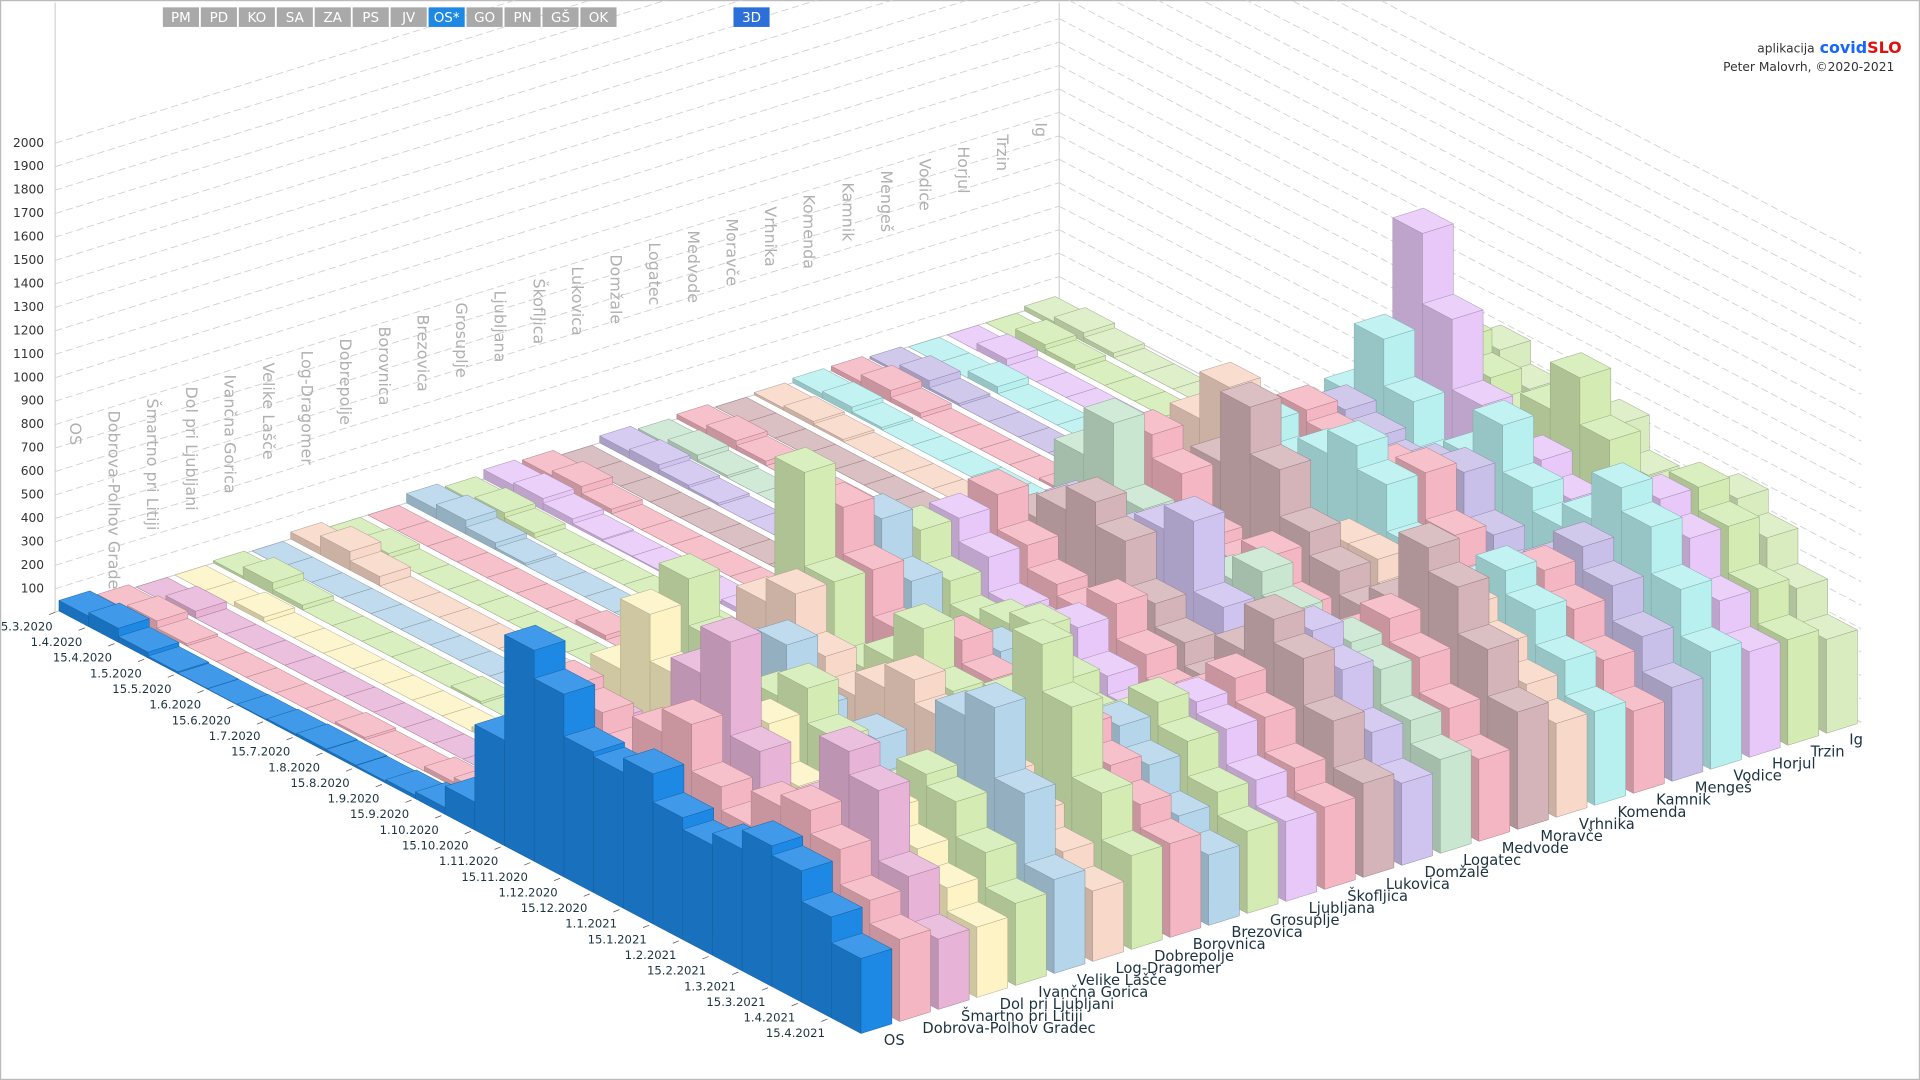  What do you see at coordinates (82, 658) in the screenshot?
I see `x-tick-label: 15.4.2020` at bounding box center [82, 658].